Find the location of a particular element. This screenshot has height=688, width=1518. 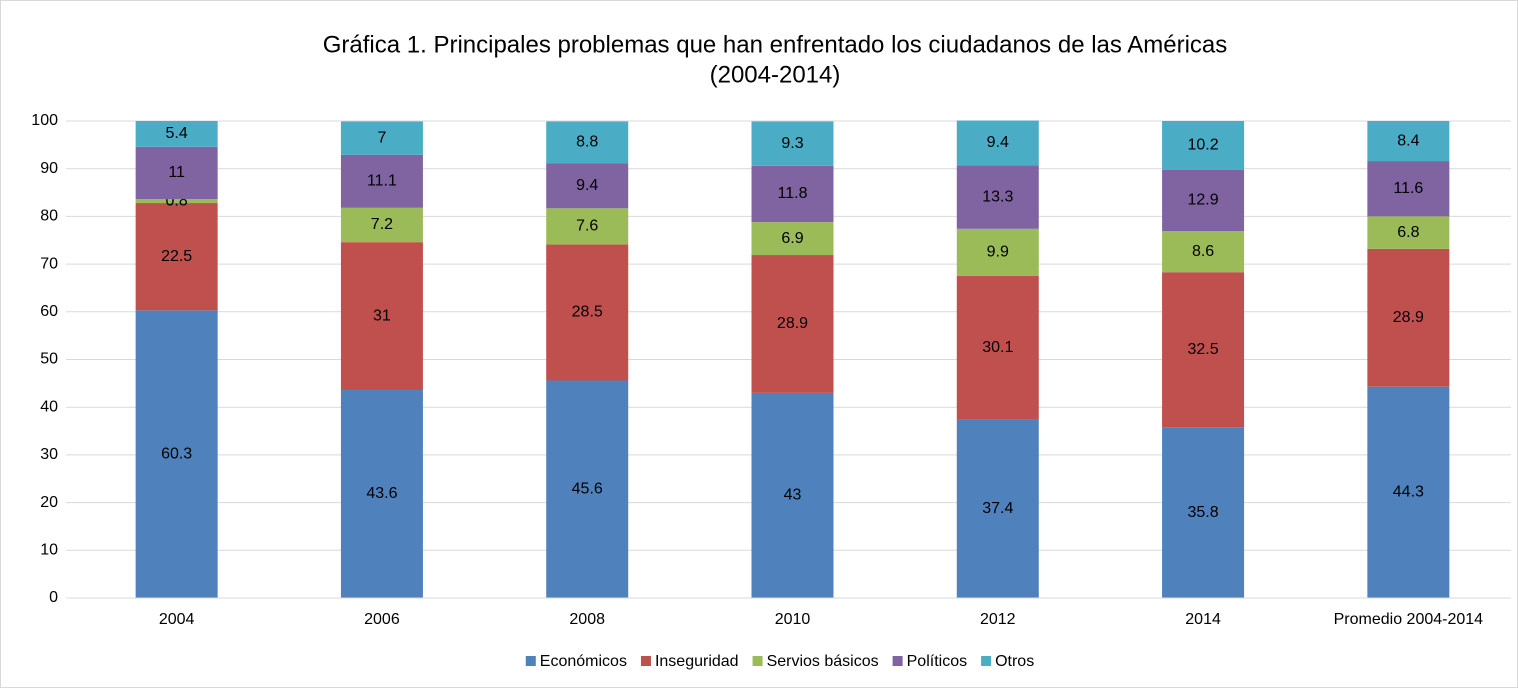

data-label: 37.4 is located at coordinates (997, 508).